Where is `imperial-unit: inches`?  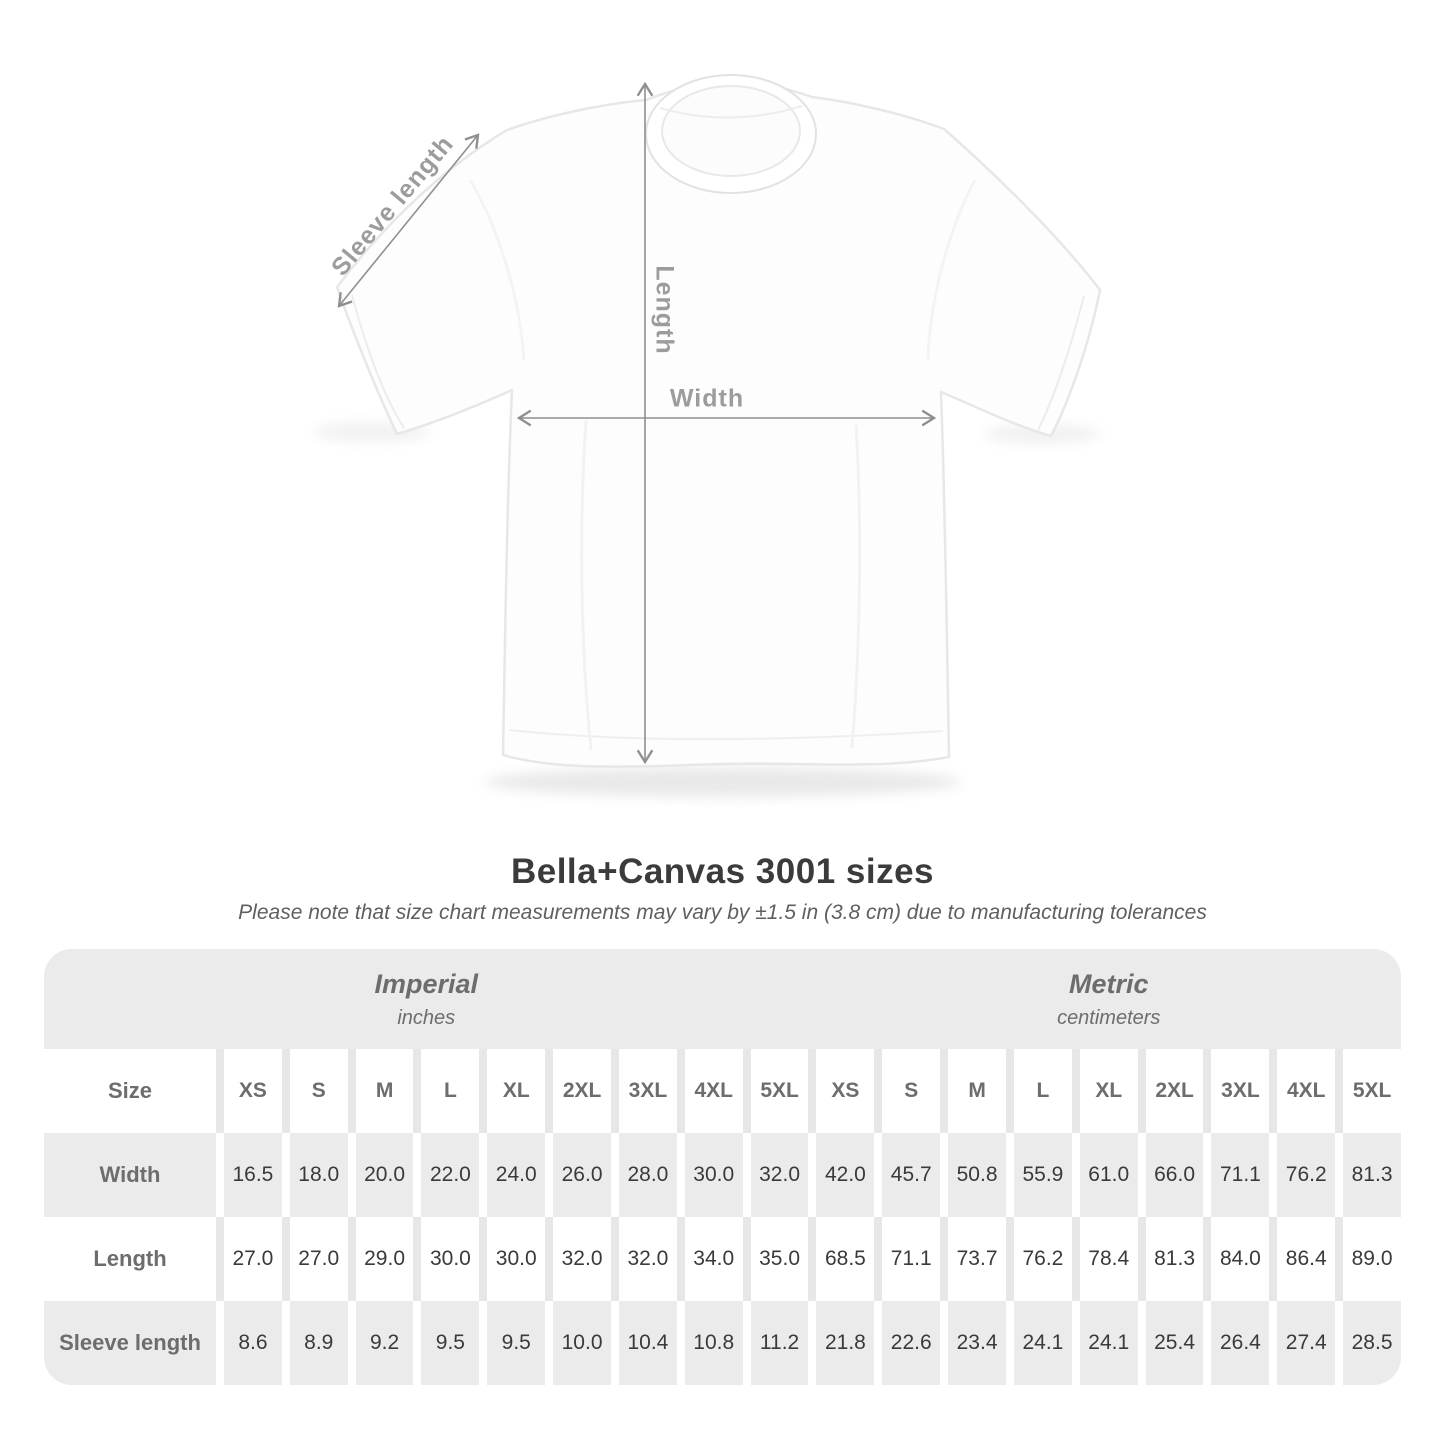 imperial-unit: inches is located at coordinates (426, 1017).